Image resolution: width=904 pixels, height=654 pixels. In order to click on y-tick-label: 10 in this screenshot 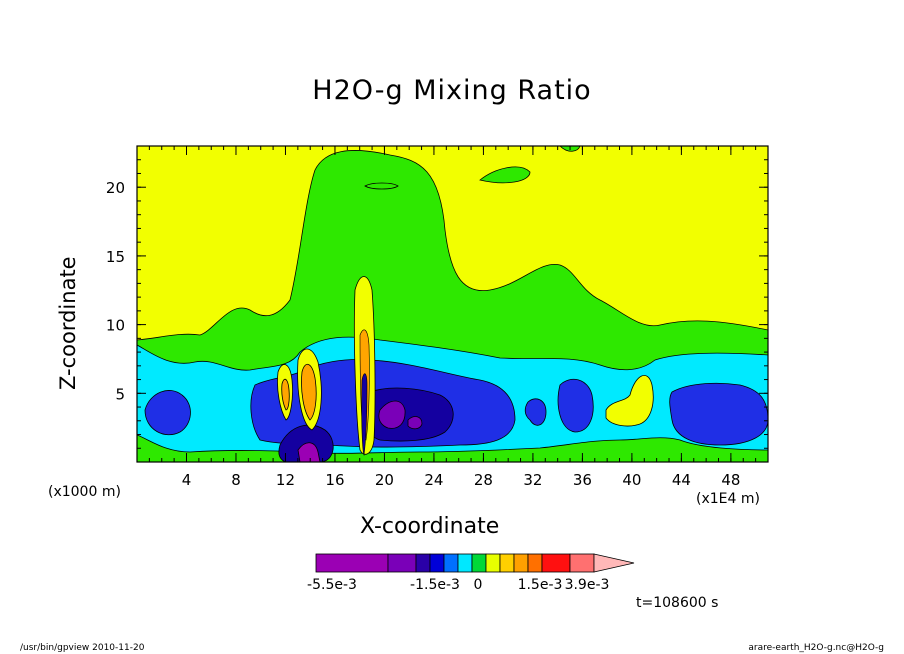, I will do `click(115, 326)`.